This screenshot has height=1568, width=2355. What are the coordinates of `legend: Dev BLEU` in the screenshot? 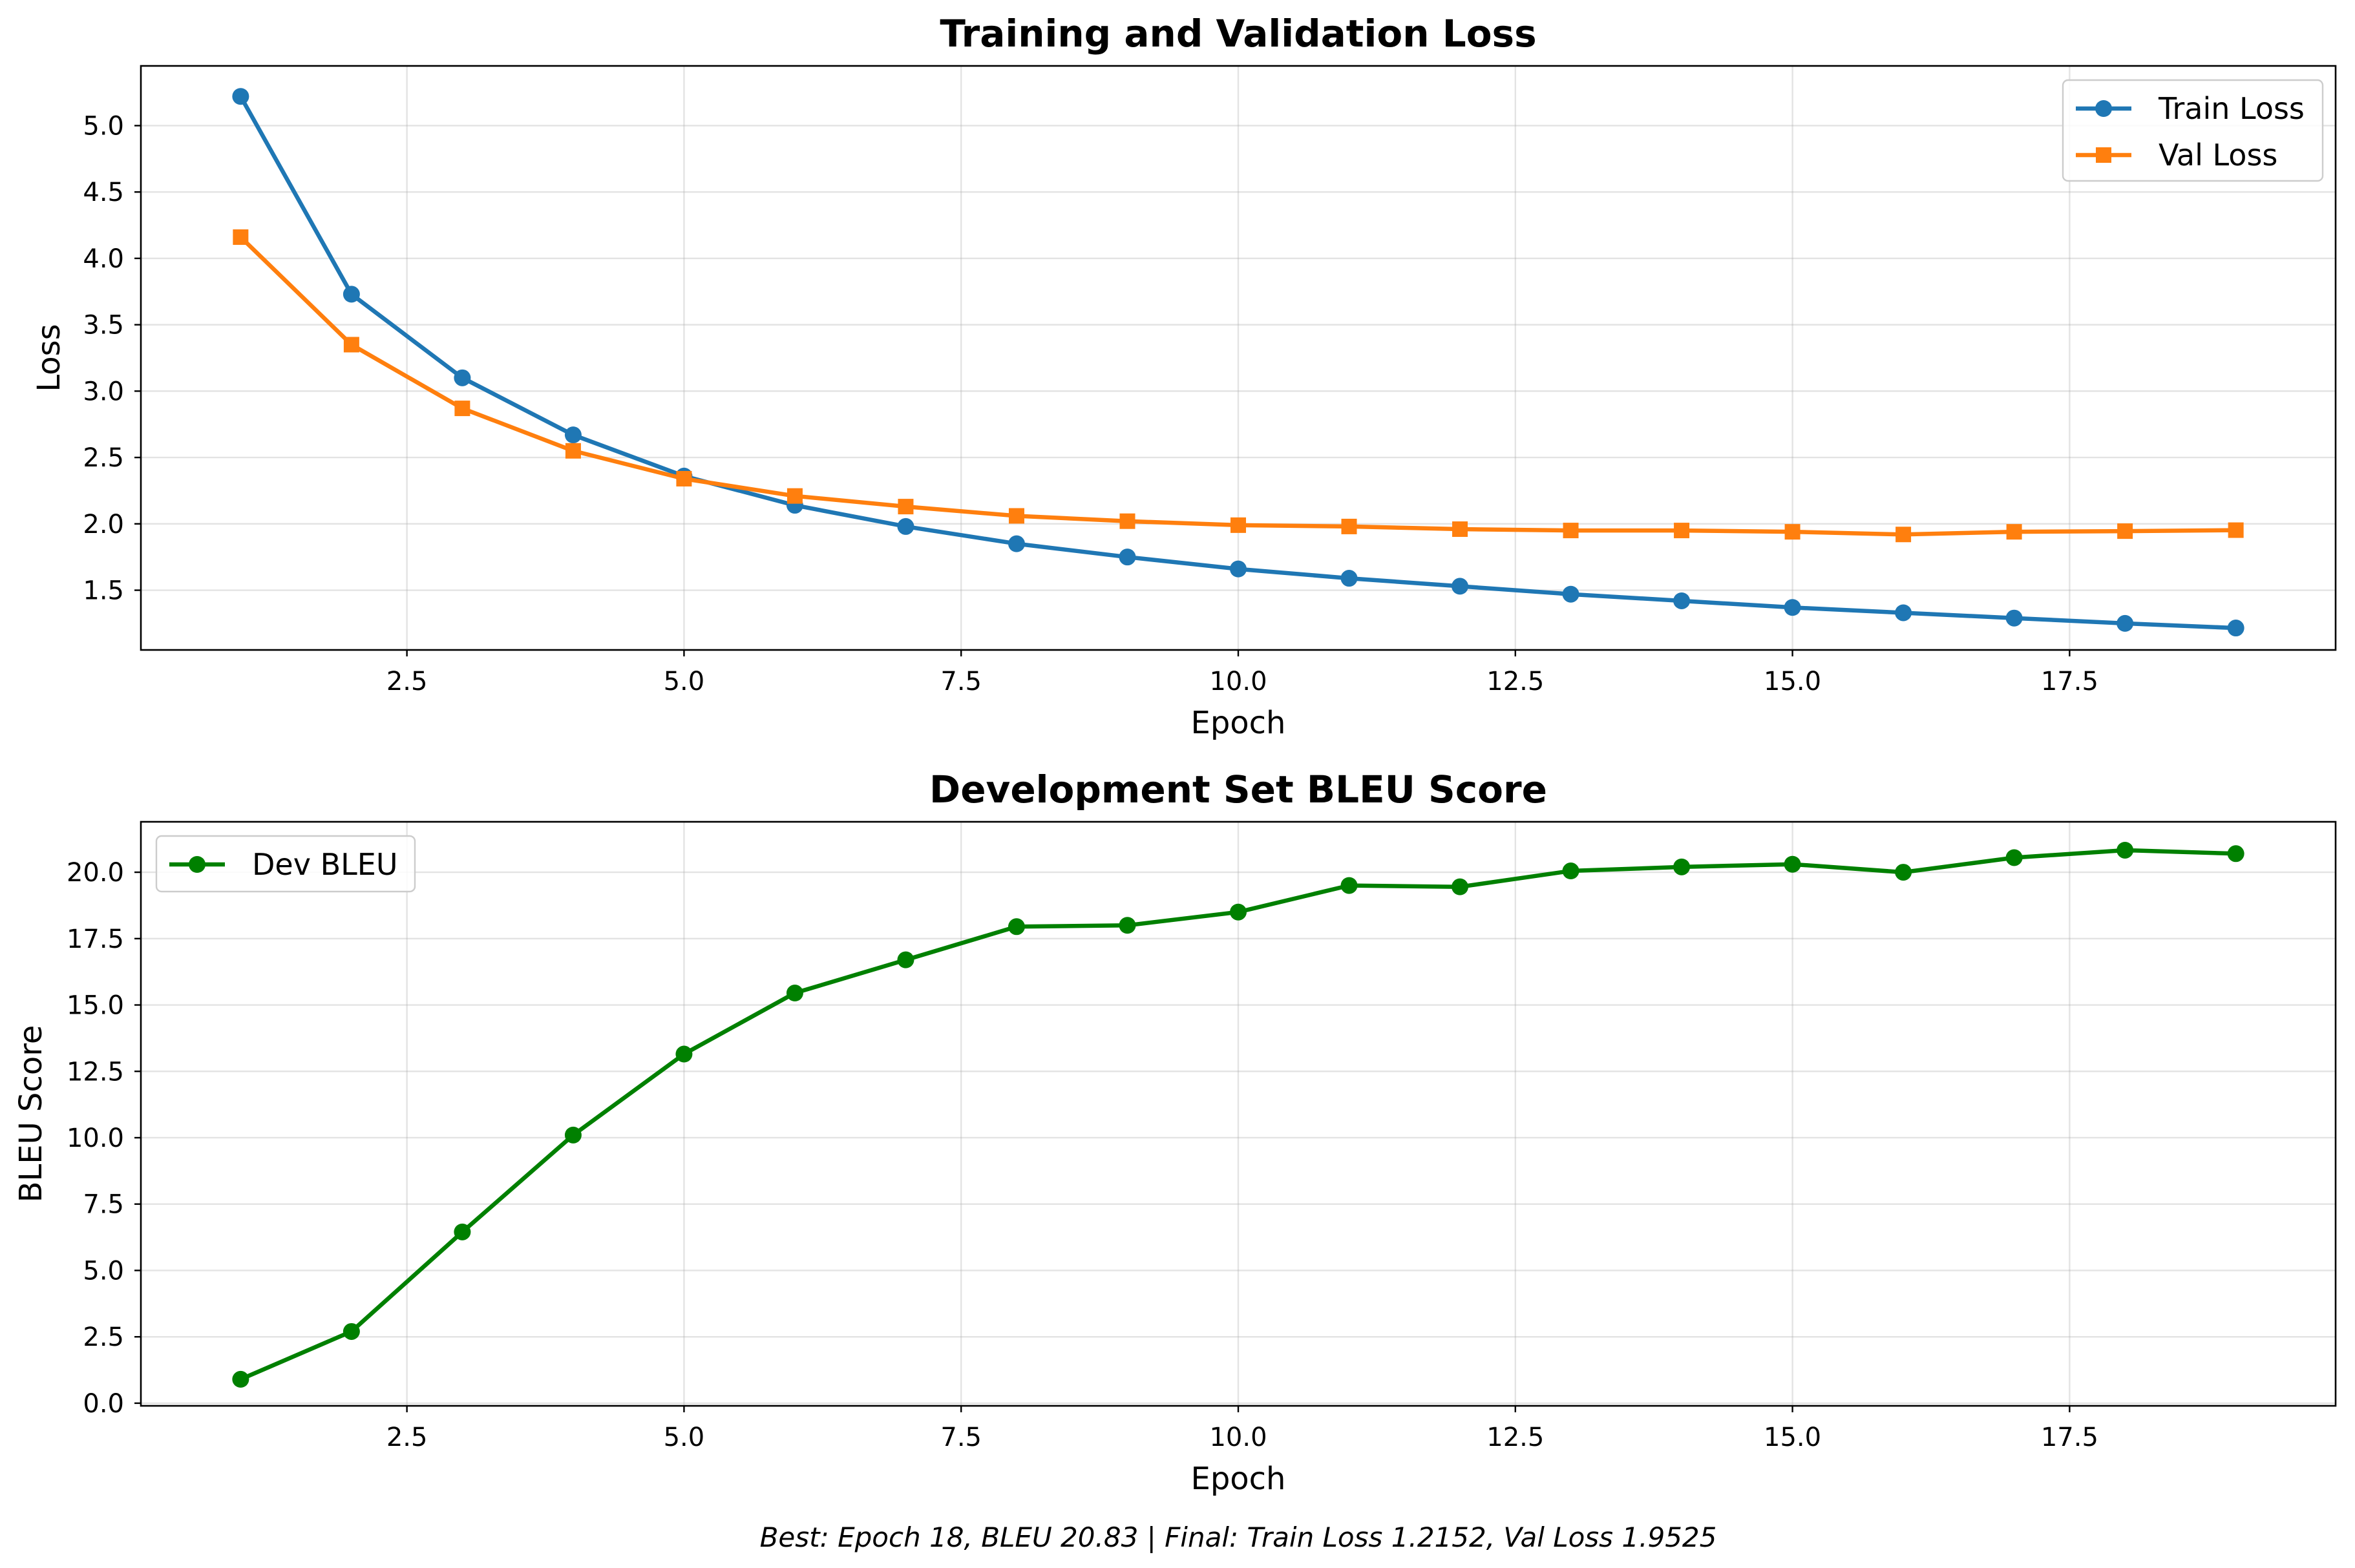 It's located at (286, 864).